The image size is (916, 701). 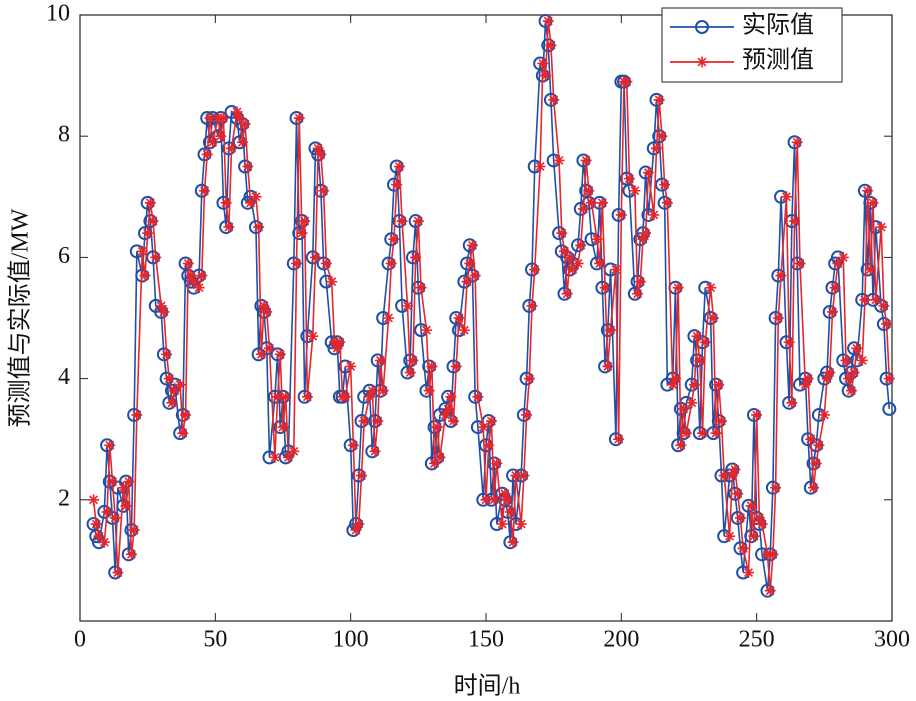 What do you see at coordinates (215, 640) in the screenshot?
I see `x-tick-label: 50` at bounding box center [215, 640].